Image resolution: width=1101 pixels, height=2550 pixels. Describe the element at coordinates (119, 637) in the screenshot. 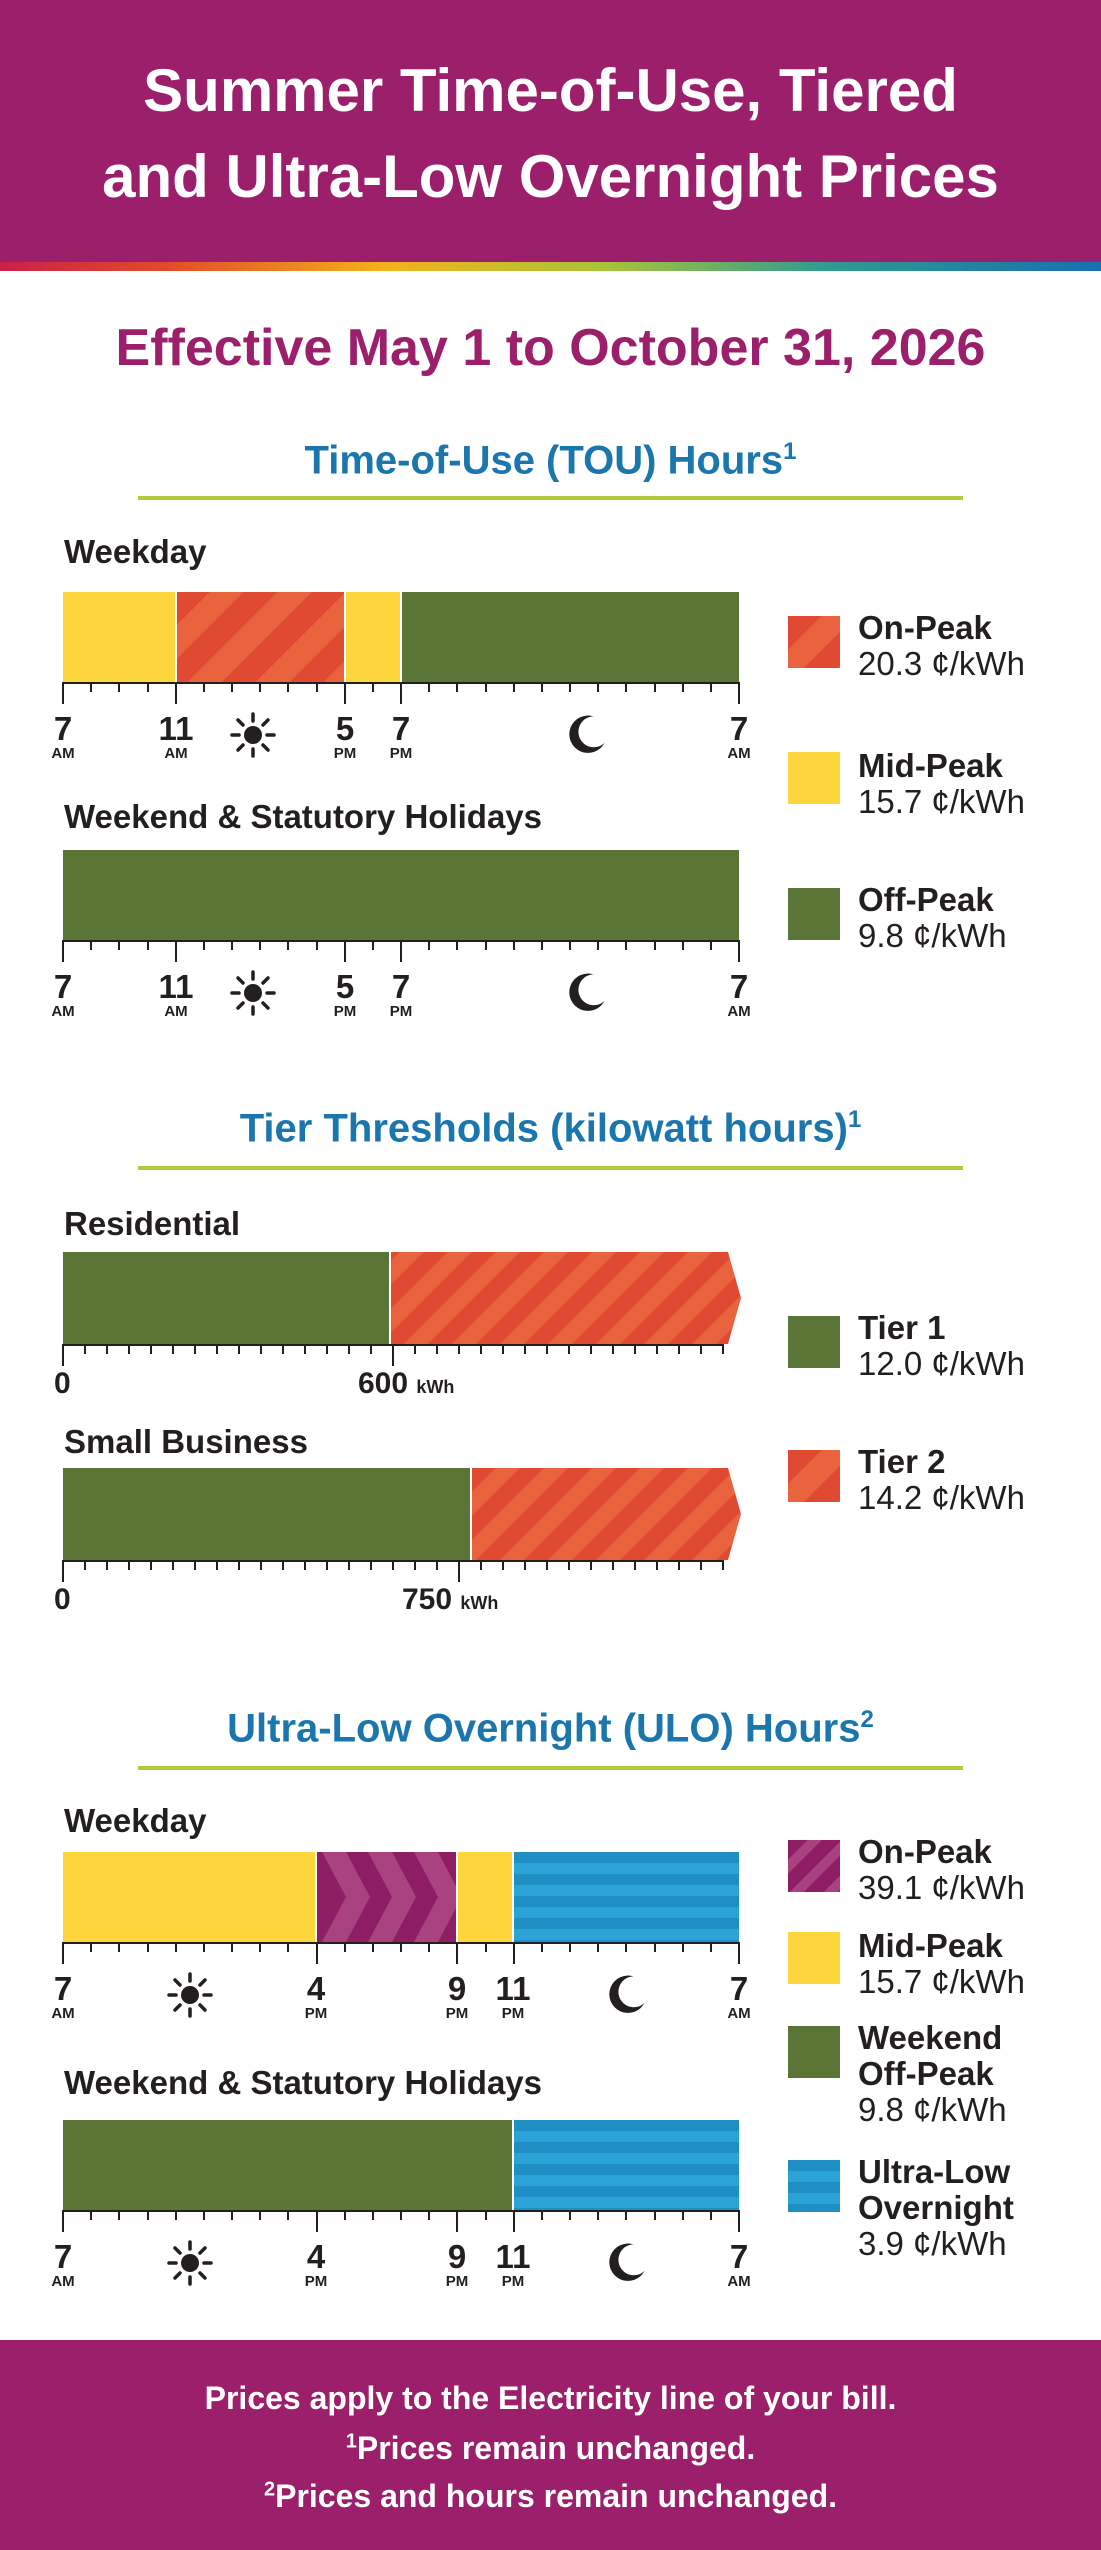

I see `mid-peak-segment` at that location.